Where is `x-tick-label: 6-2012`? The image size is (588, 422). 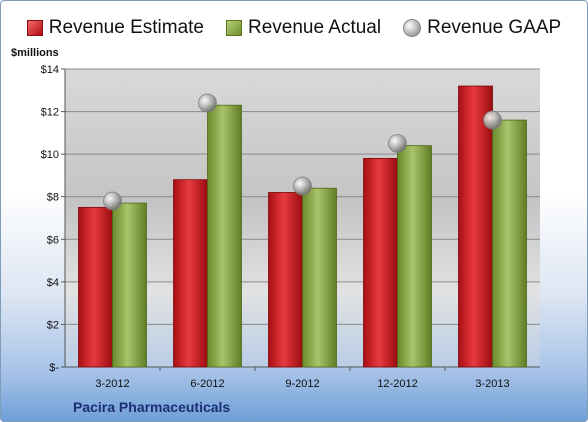
x-tick-label: 6-2012 is located at coordinates (207, 384).